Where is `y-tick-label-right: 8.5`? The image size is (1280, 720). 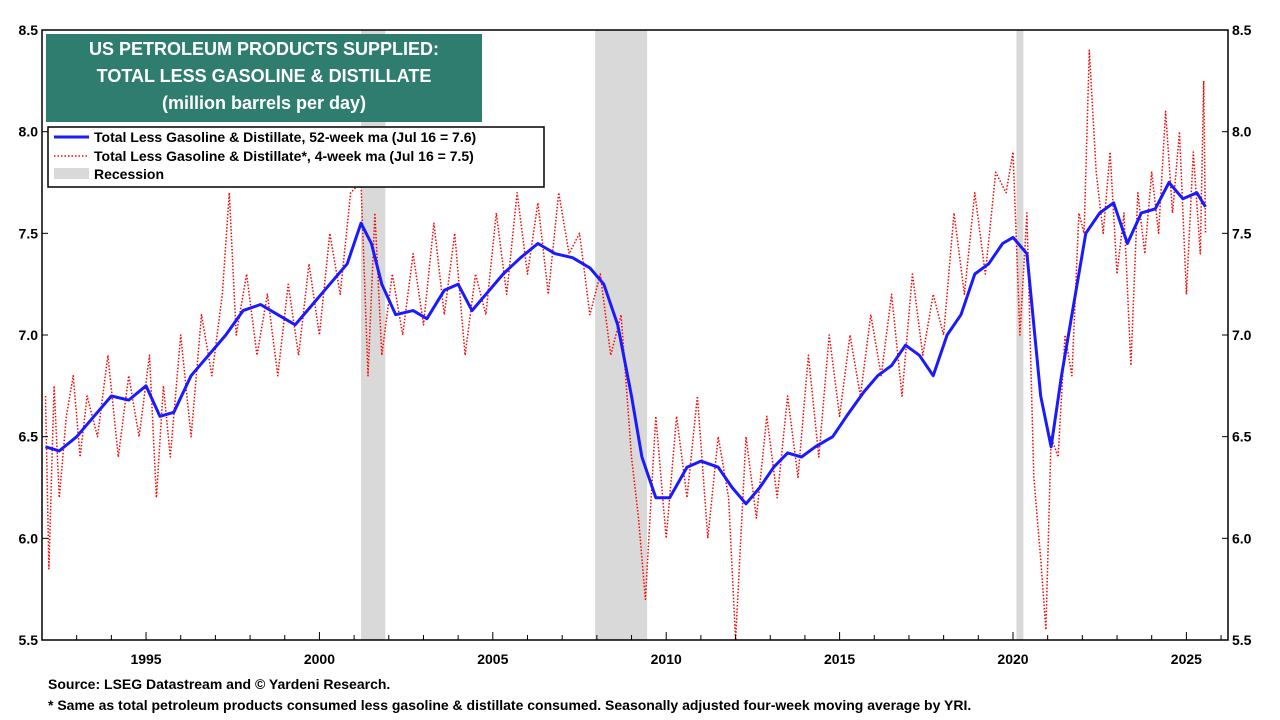 y-tick-label-right: 8.5 is located at coordinates (1242, 30).